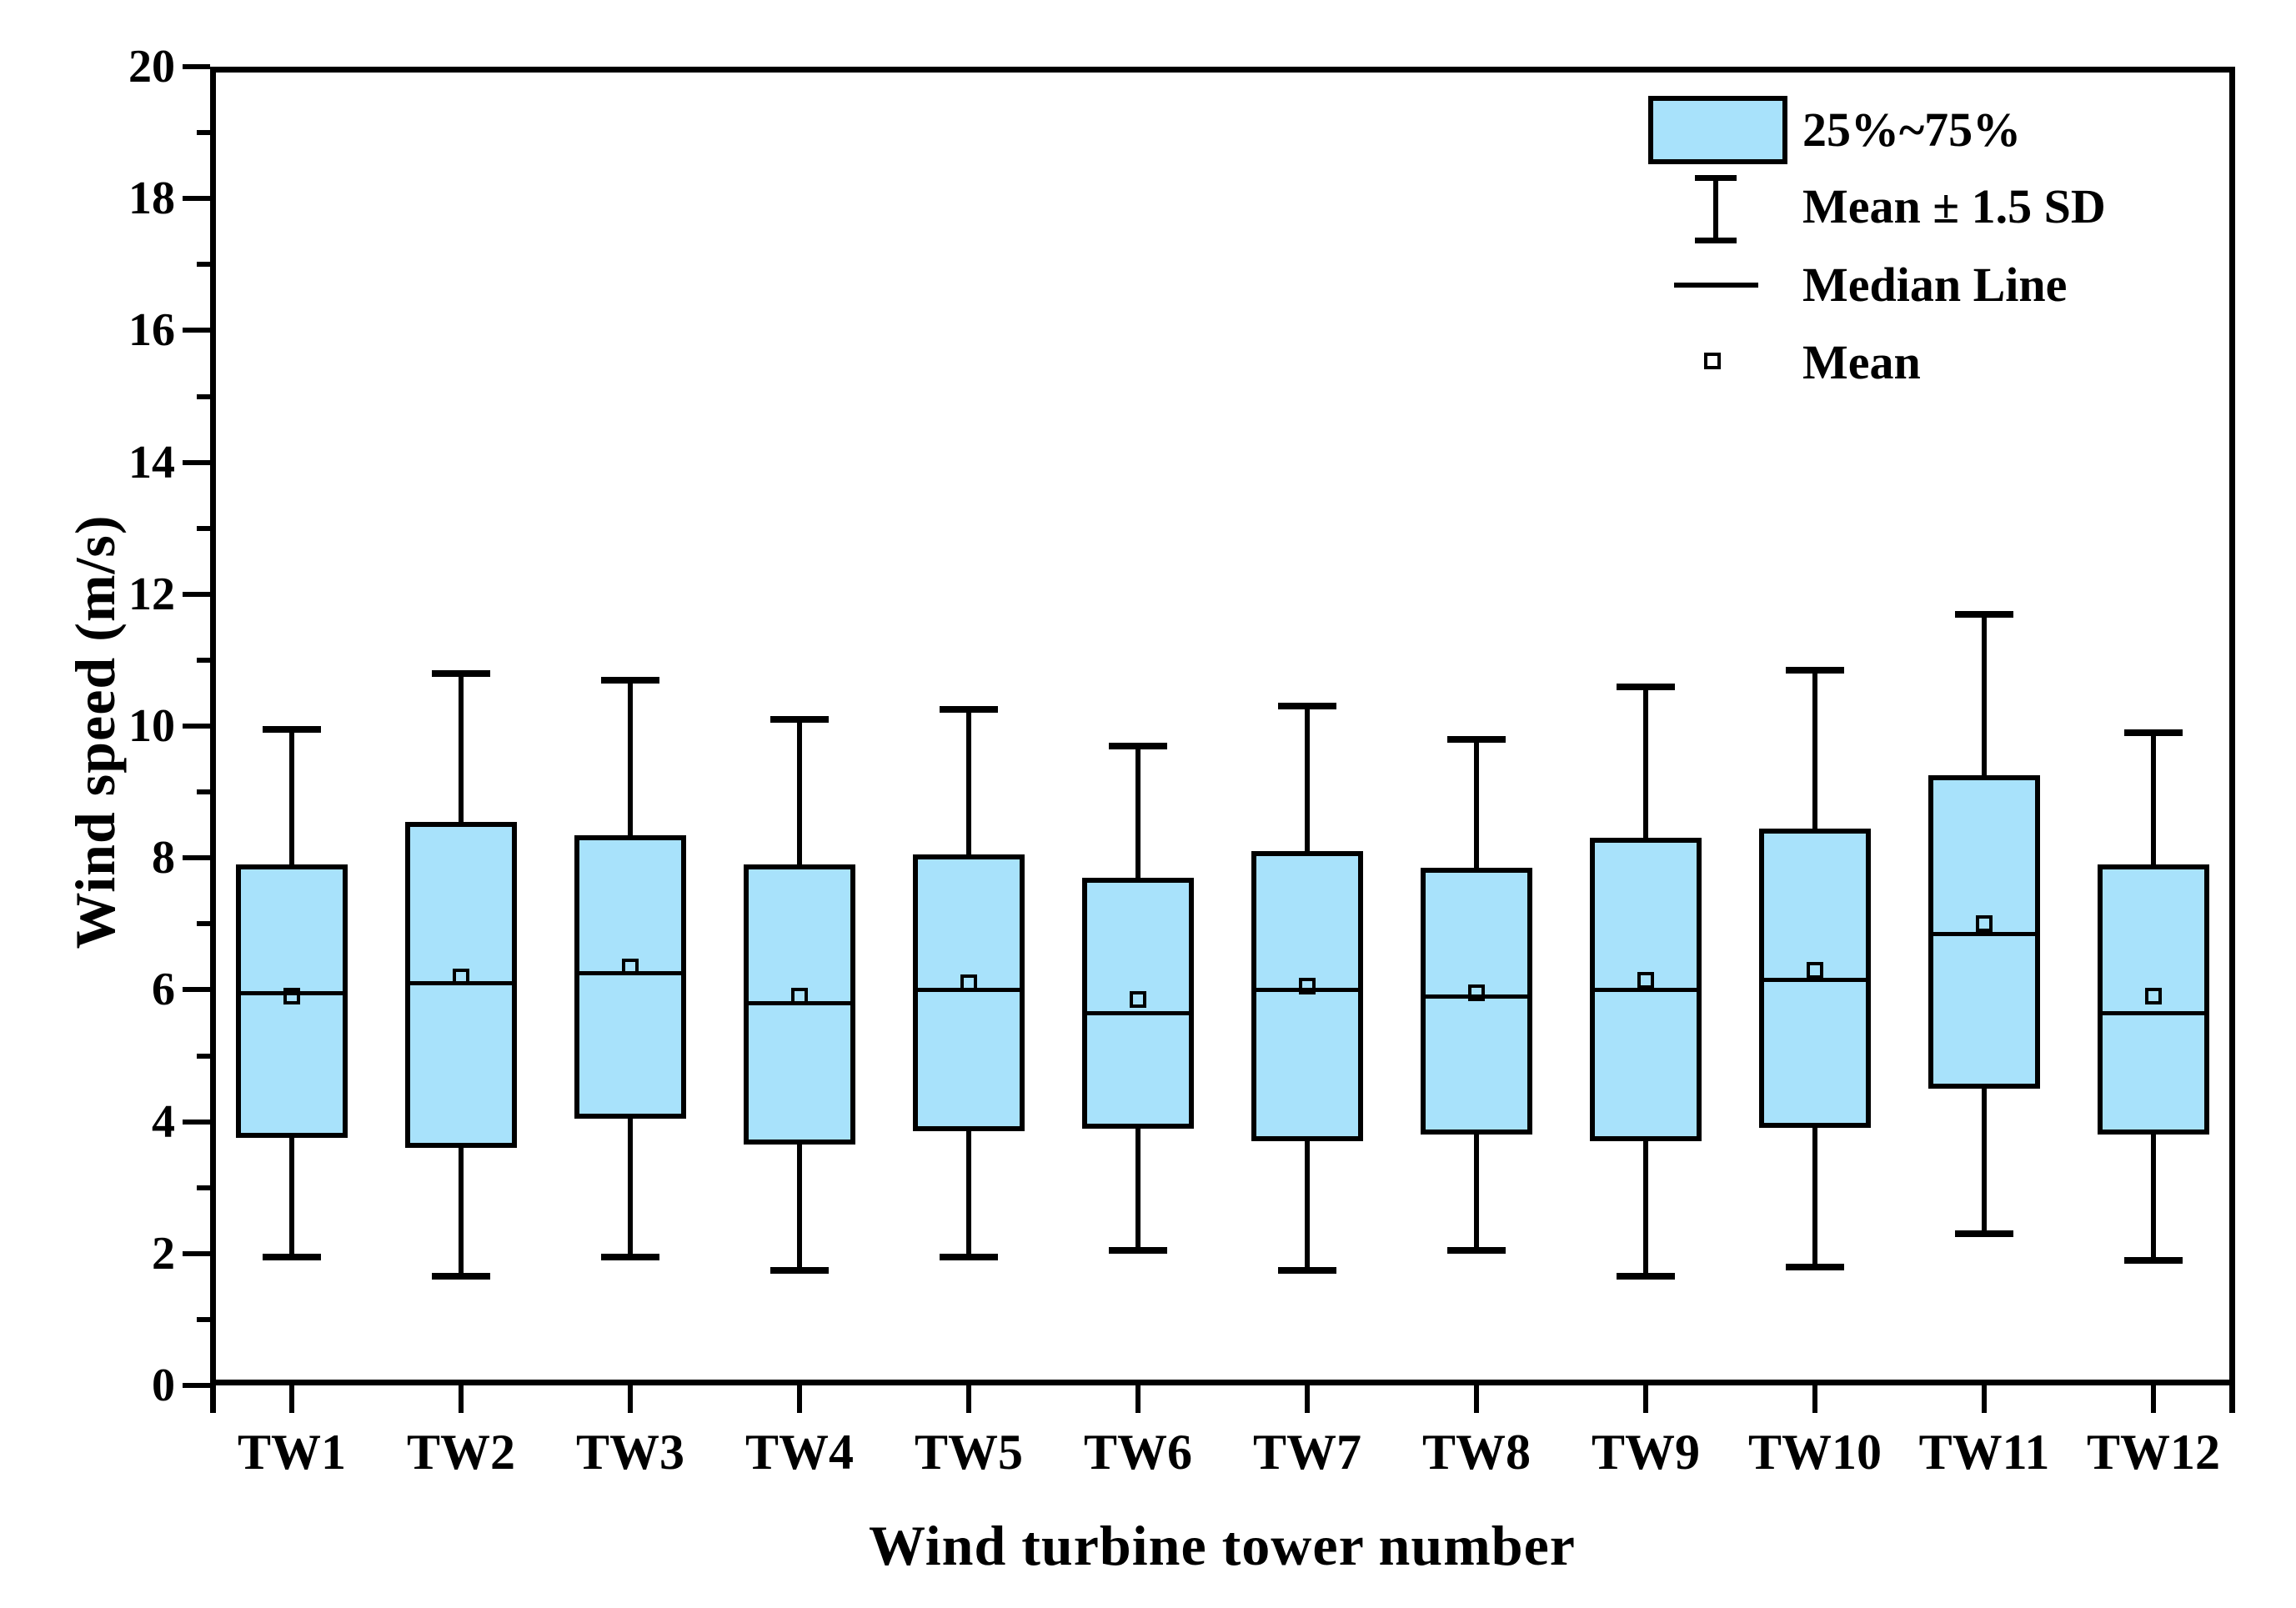 The height and width of the screenshot is (1608, 2296). I want to click on y-tick-label: 18, so click(151, 199).